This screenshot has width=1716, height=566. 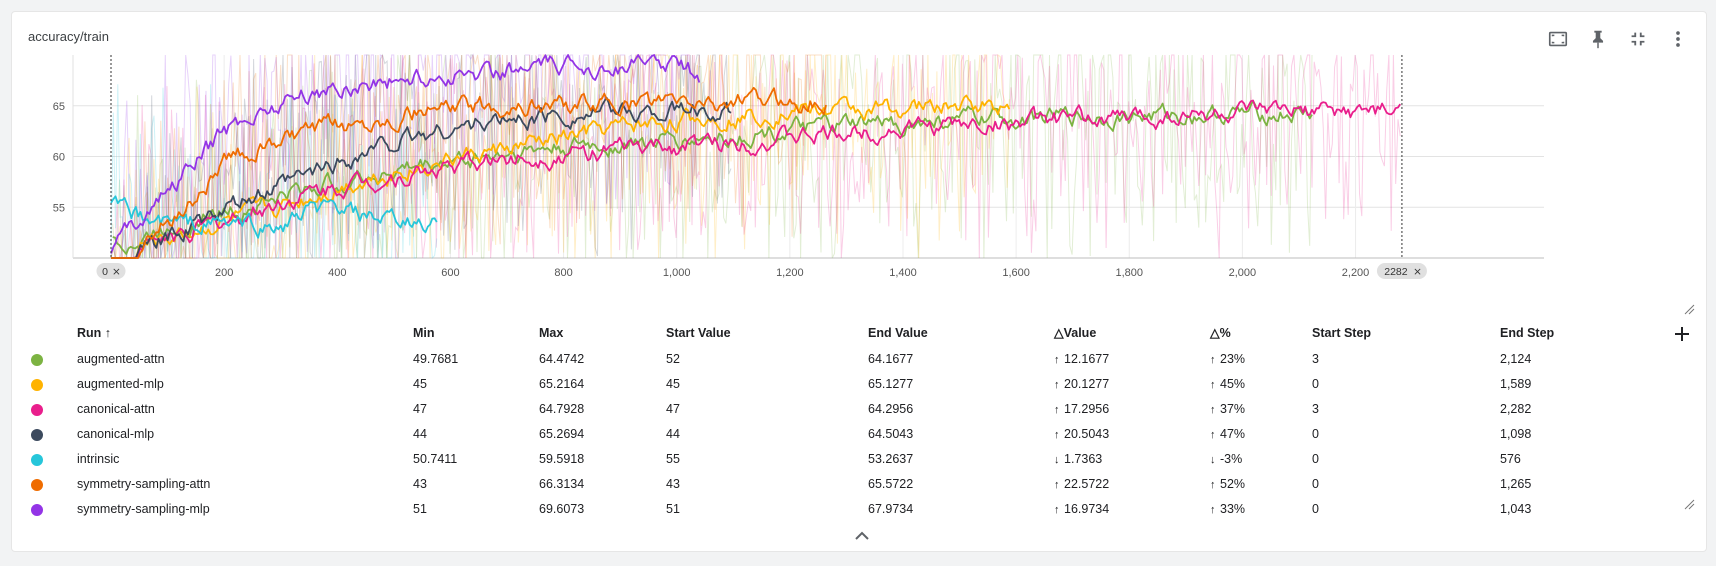 What do you see at coordinates (562, 409) in the screenshot?
I see `max-cell: 64.7928` at bounding box center [562, 409].